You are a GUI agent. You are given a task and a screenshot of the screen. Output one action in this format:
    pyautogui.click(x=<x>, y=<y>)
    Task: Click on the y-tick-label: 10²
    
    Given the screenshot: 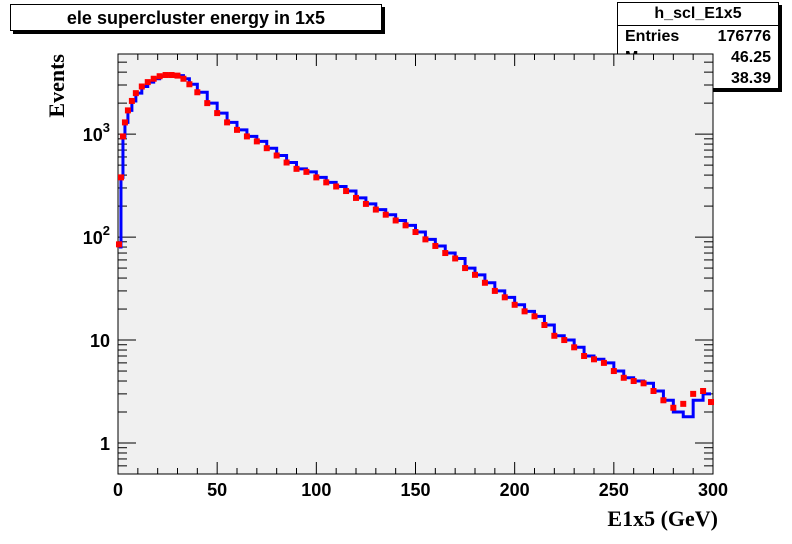 What is the action you would take?
    pyautogui.click(x=96, y=235)
    